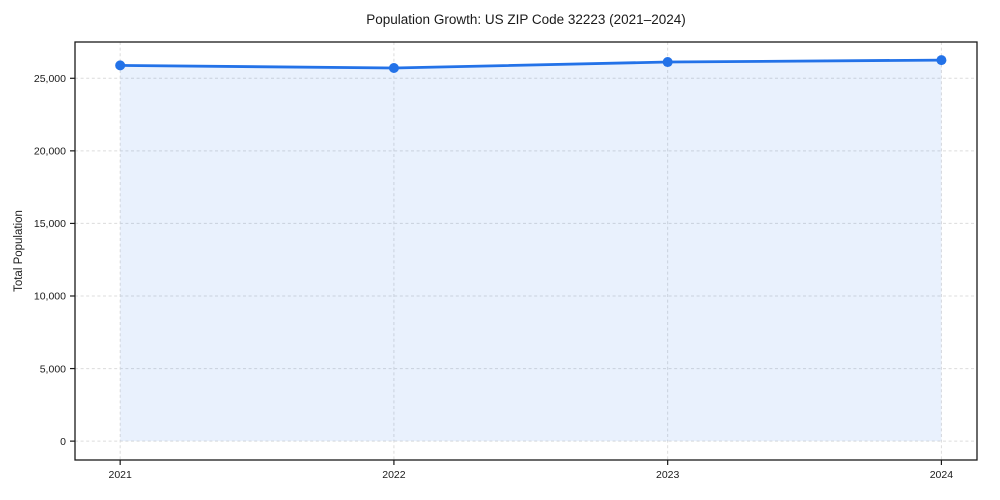 Image resolution: width=1000 pixels, height=500 pixels. Describe the element at coordinates (942, 475) in the screenshot. I see `x-tick-label: 2024` at that location.